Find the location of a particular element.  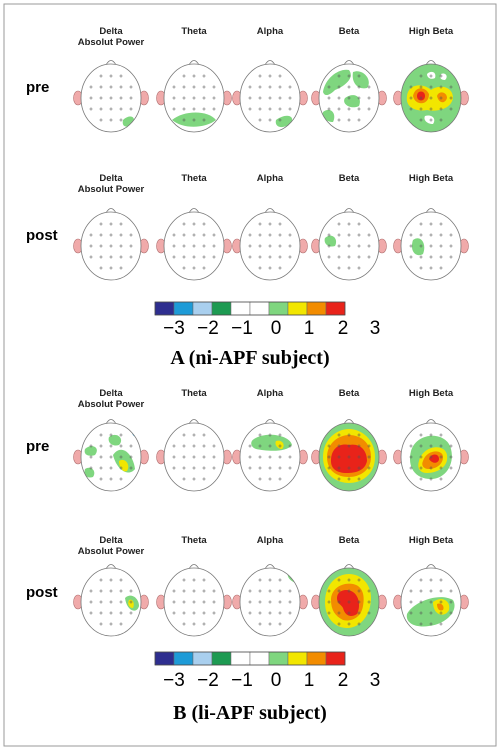

band-title: High Beta is located at coordinates (431, 393).